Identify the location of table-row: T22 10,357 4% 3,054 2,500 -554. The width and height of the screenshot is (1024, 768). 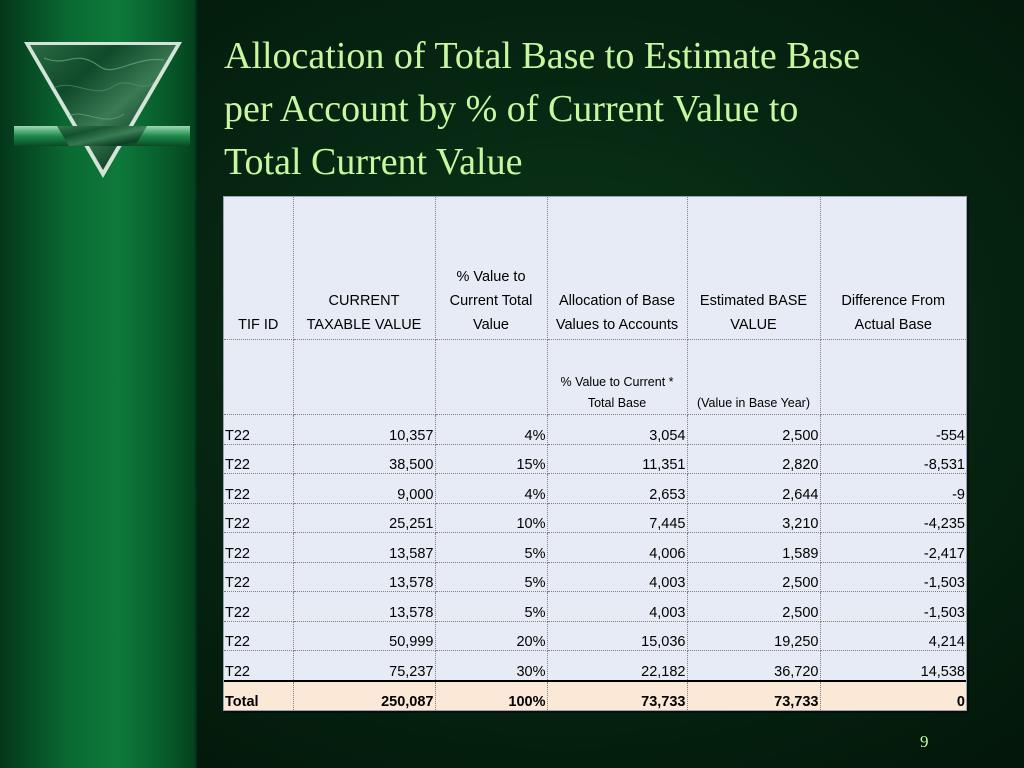
(595, 429).